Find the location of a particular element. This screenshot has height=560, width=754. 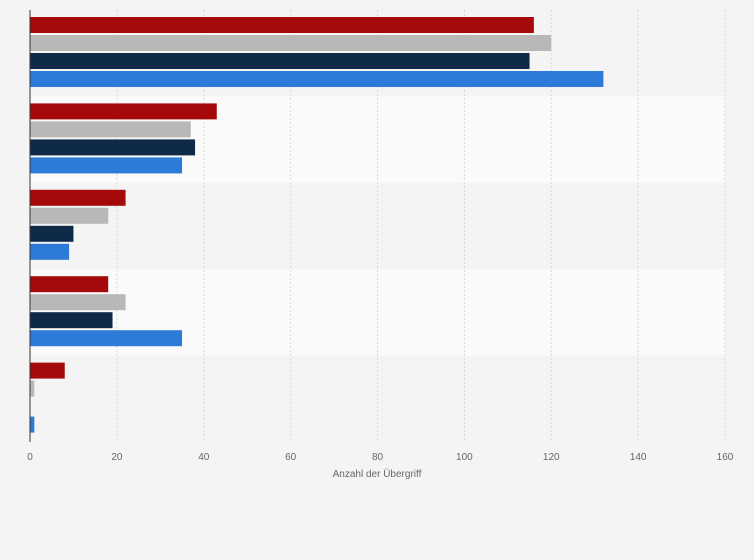

x-tick-label: 120 is located at coordinates (551, 457).